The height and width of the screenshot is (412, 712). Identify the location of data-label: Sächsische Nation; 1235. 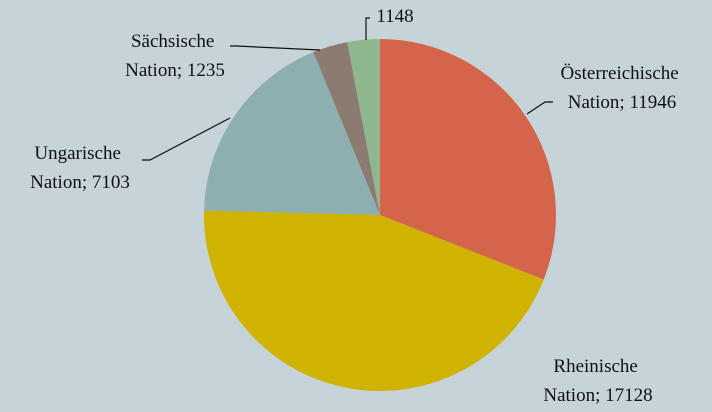
(175, 56).